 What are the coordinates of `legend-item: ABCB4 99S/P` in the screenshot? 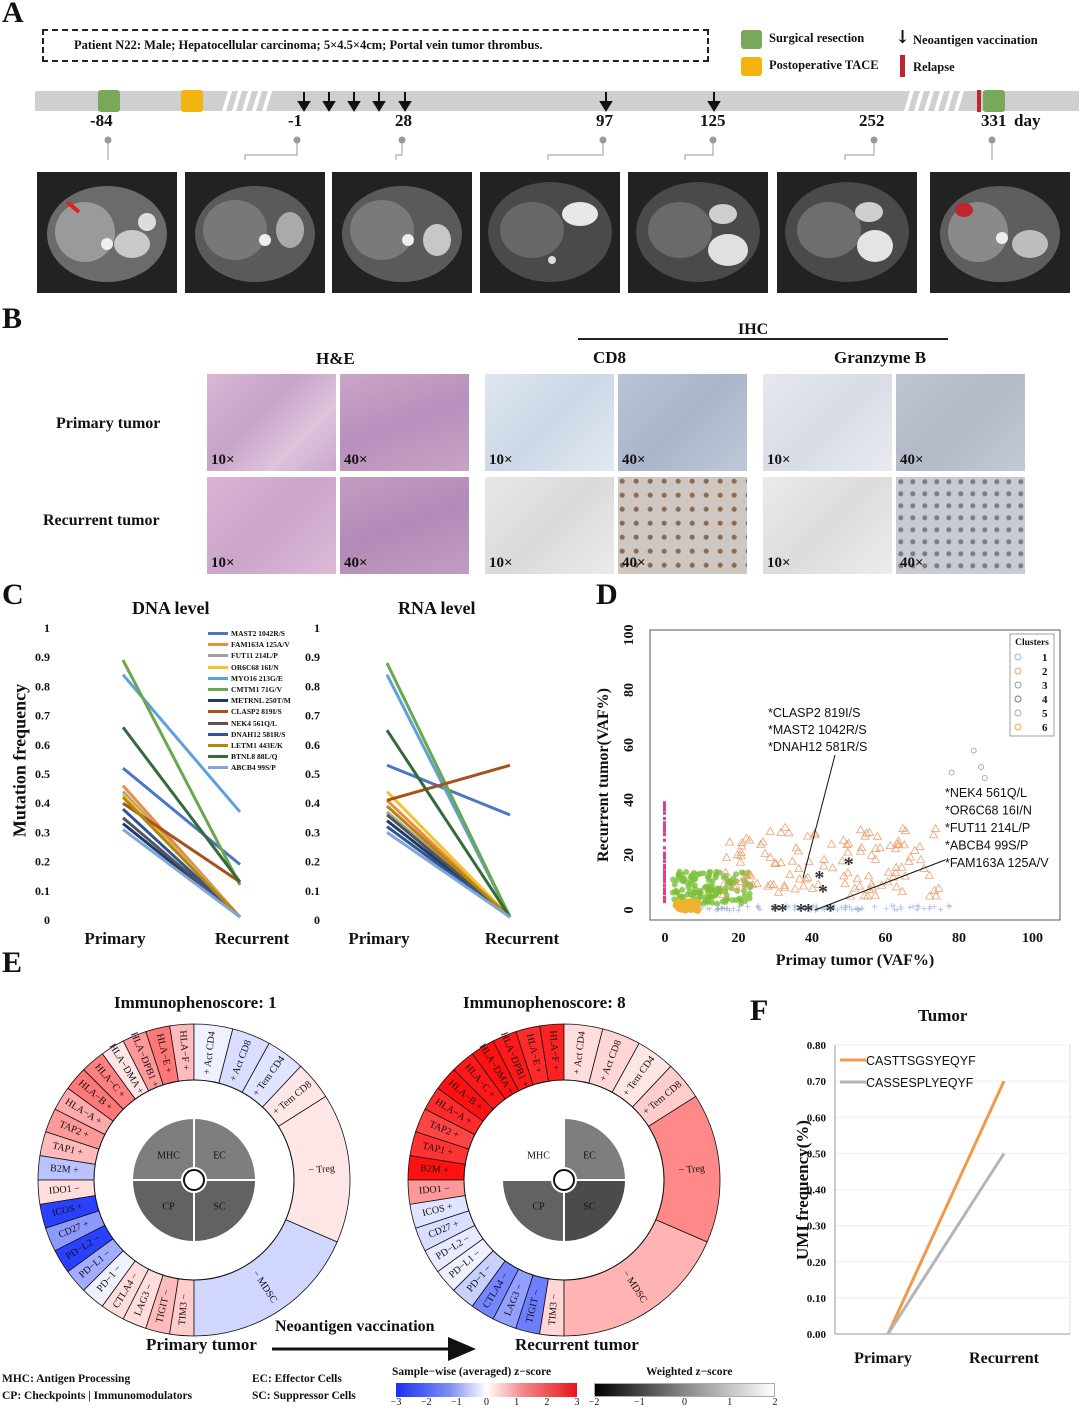 It's located at (249, 767).